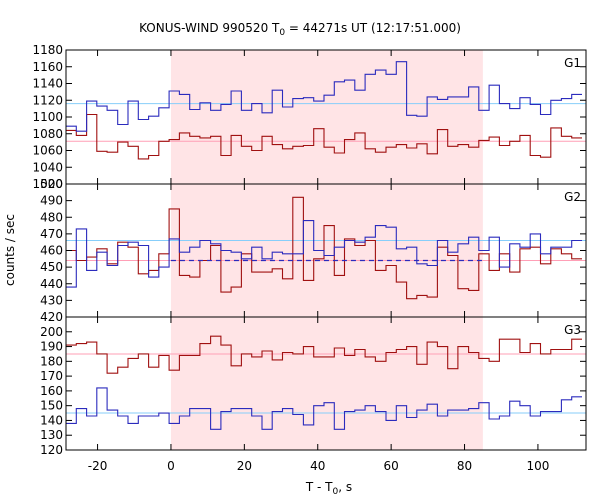  What do you see at coordinates (51, 376) in the screenshot?
I see `g3-y-tick-label: 170` at bounding box center [51, 376].